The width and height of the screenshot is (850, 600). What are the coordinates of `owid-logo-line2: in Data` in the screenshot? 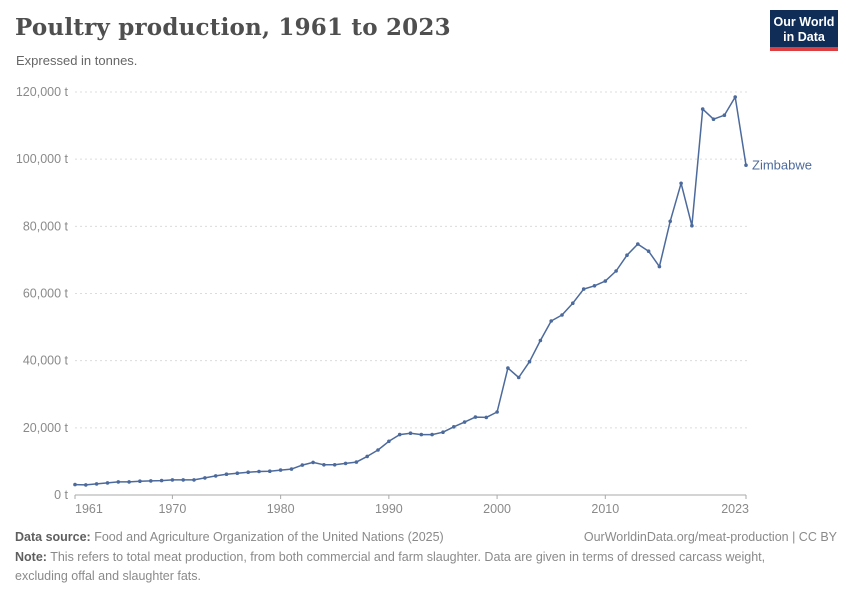 It's located at (804, 37).